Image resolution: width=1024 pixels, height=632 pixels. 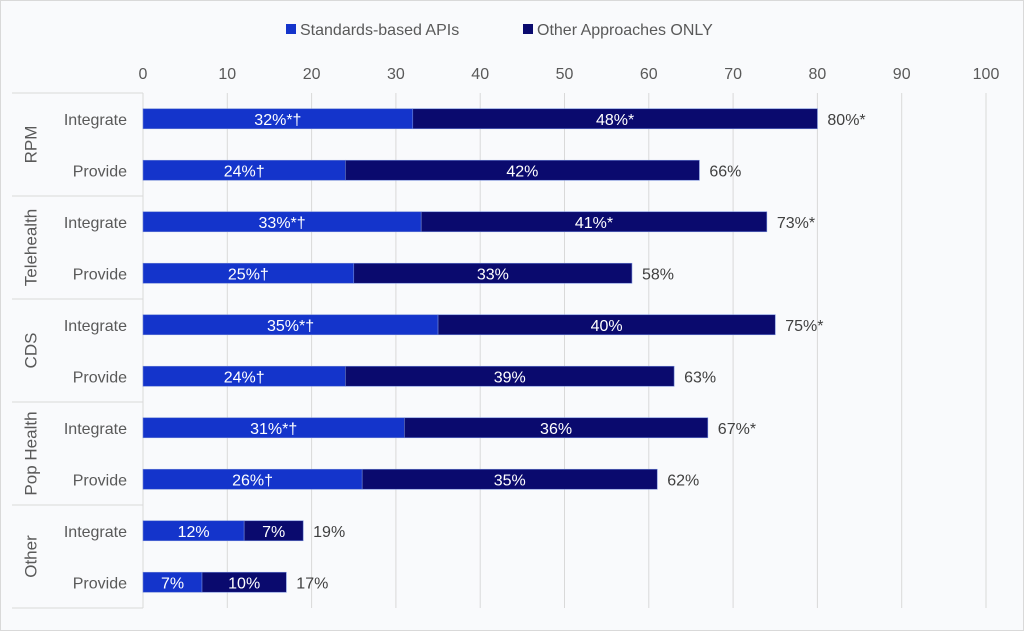 I want to click on total-label: 17%, so click(x=312, y=583).